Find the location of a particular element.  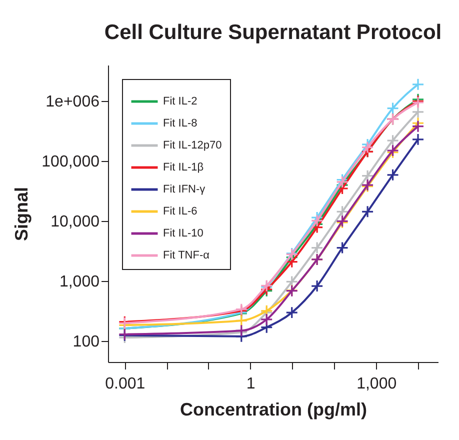

legend-label: Fit TNF-α is located at coordinates (186, 256).